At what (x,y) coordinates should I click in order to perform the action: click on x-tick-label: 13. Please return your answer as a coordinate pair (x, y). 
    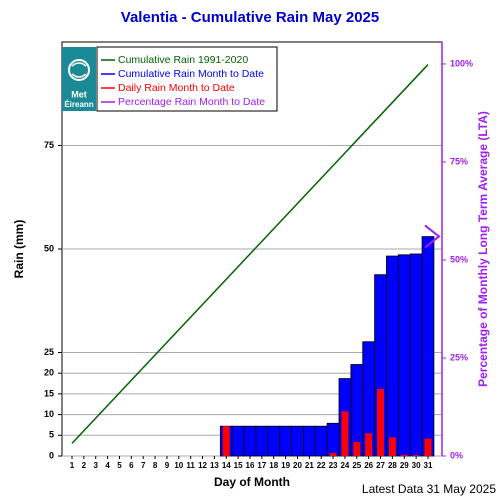
    Looking at the image, I should click on (214, 465).